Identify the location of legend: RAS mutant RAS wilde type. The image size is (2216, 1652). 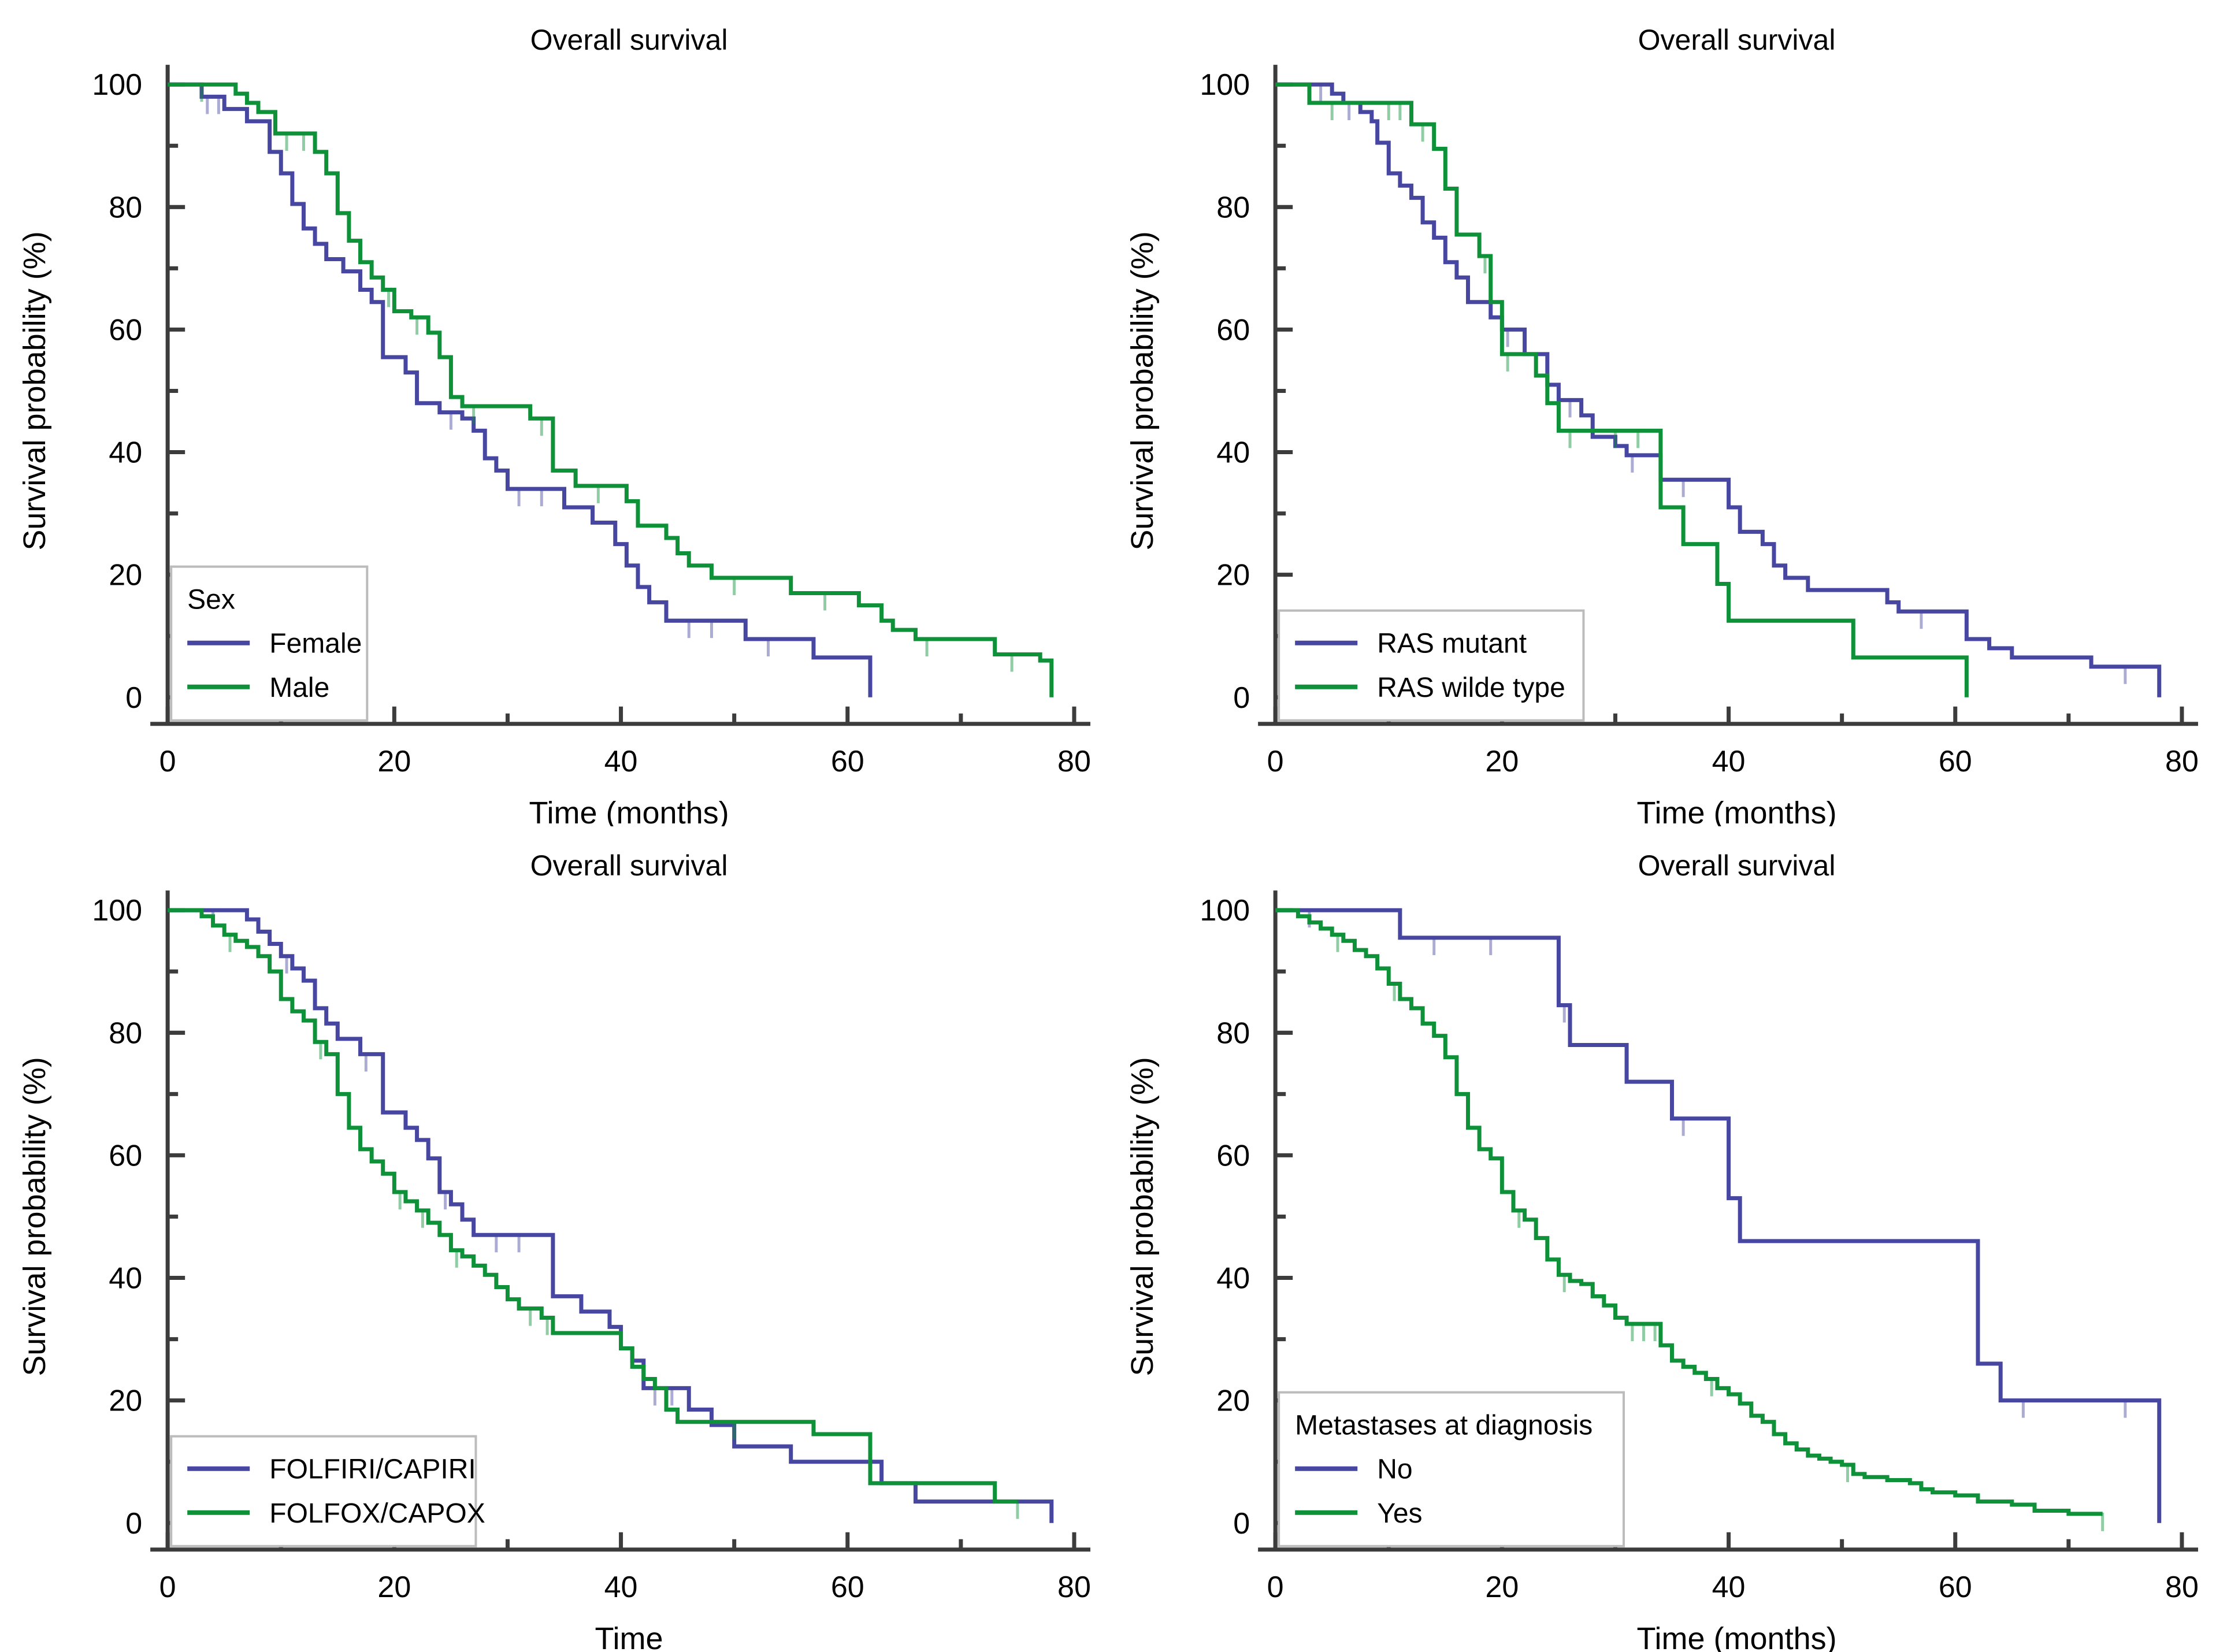
(1431, 665).